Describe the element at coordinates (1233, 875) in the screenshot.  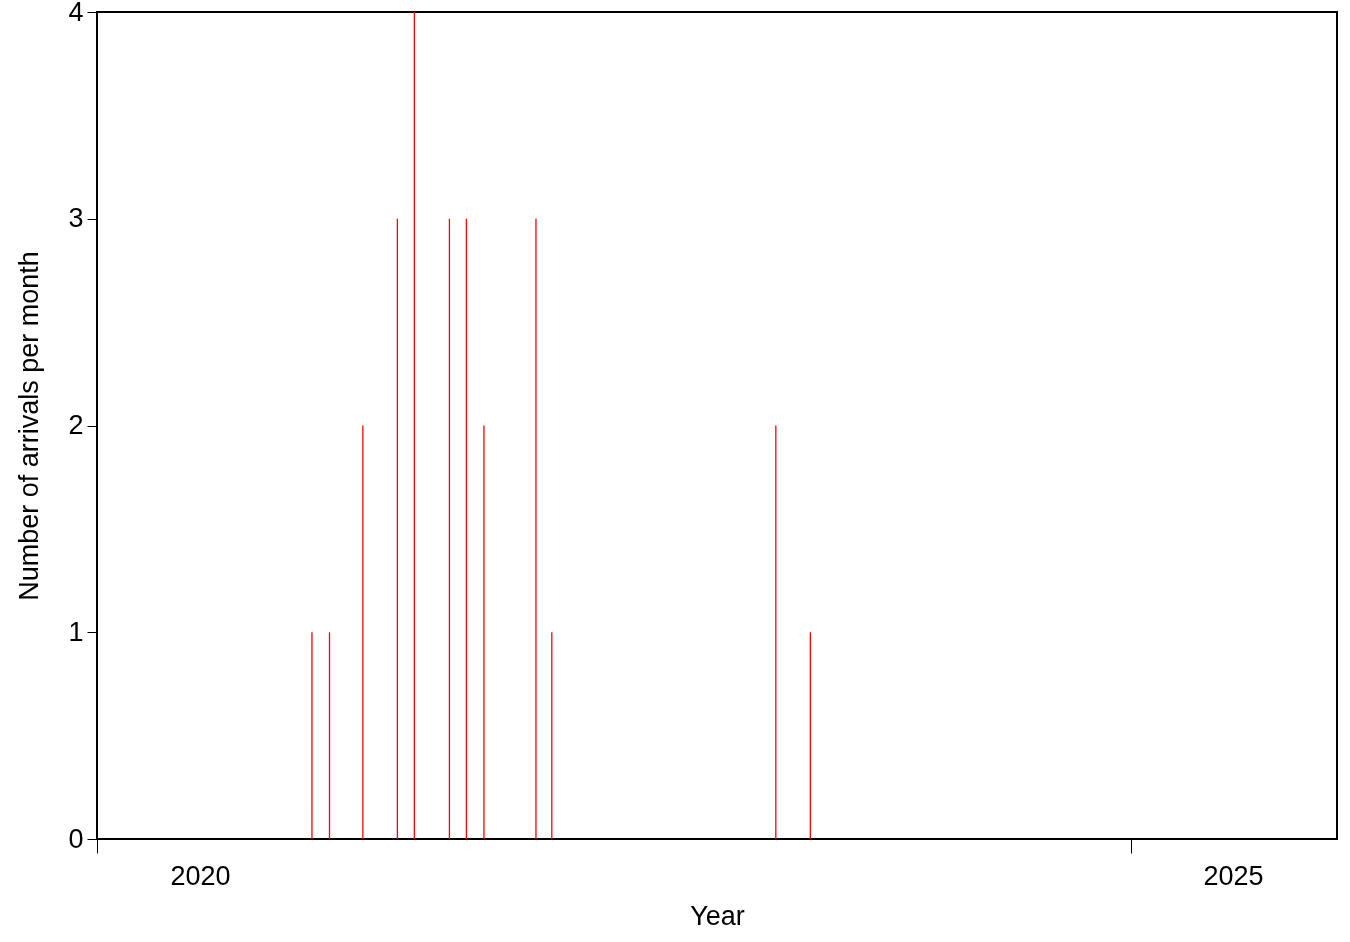
I see `x-tick-label: 2025` at that location.